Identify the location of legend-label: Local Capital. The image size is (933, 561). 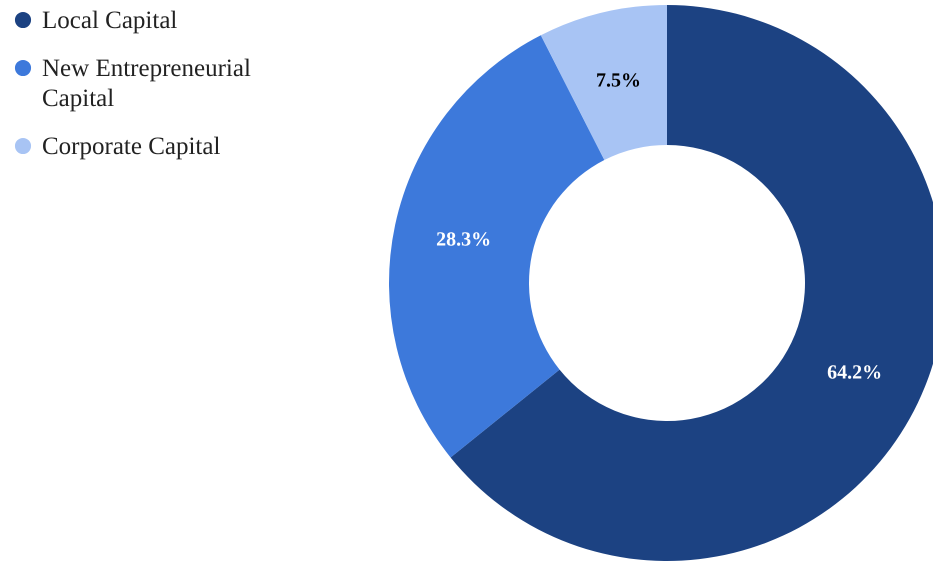
(110, 20).